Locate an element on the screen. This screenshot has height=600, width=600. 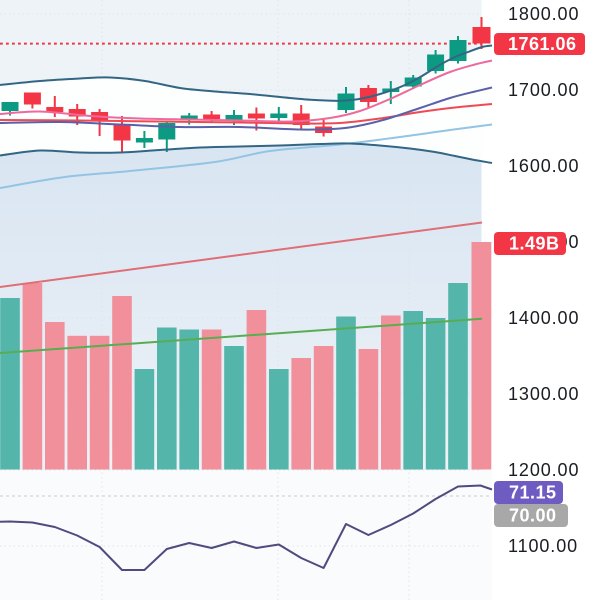
svg-text: 1700.00 is located at coordinates (543, 90).